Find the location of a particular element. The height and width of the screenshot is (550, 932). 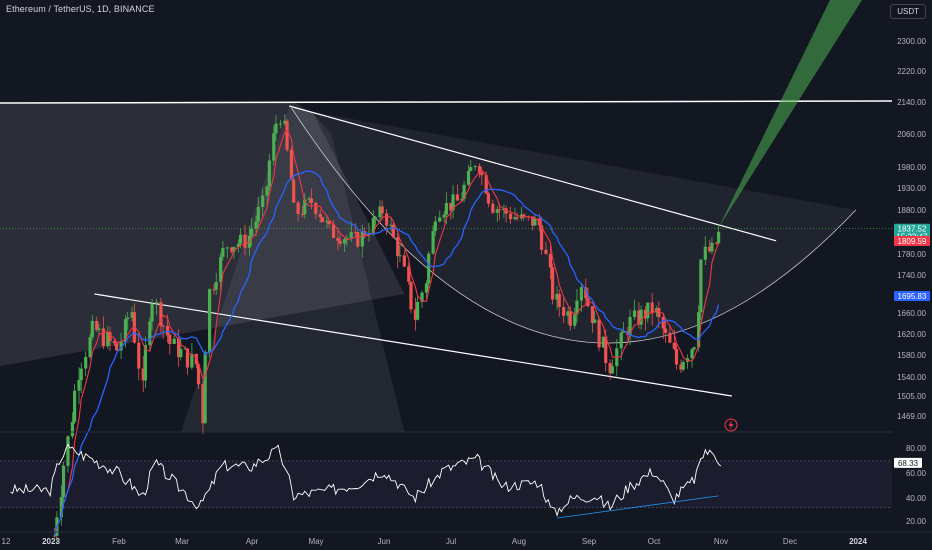

channel-lower-line is located at coordinates (413, 345).